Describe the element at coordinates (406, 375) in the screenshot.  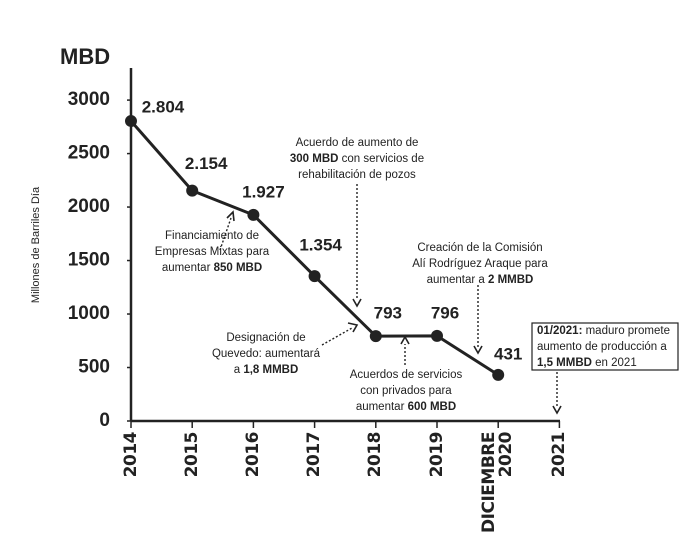
I see `annotation-text: Acuerdos de servicios` at that location.